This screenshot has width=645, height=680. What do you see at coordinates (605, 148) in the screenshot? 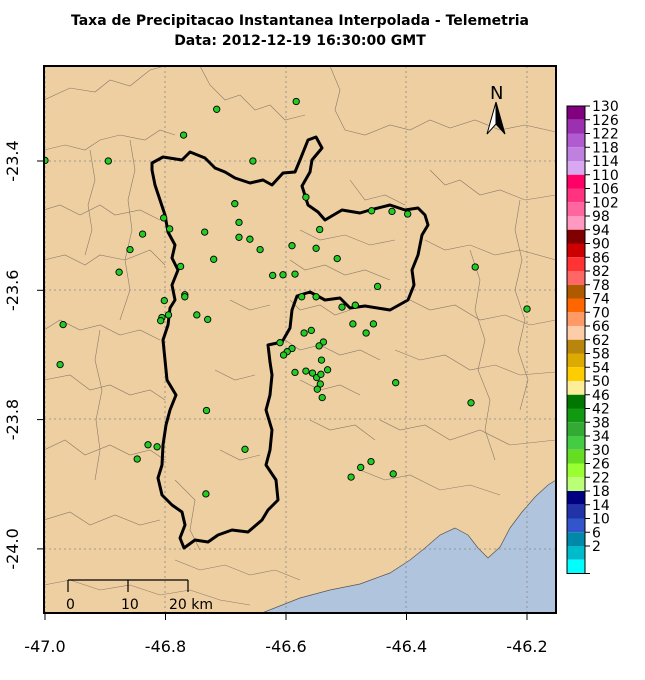
I see `legend-label: 118` at bounding box center [605, 148].